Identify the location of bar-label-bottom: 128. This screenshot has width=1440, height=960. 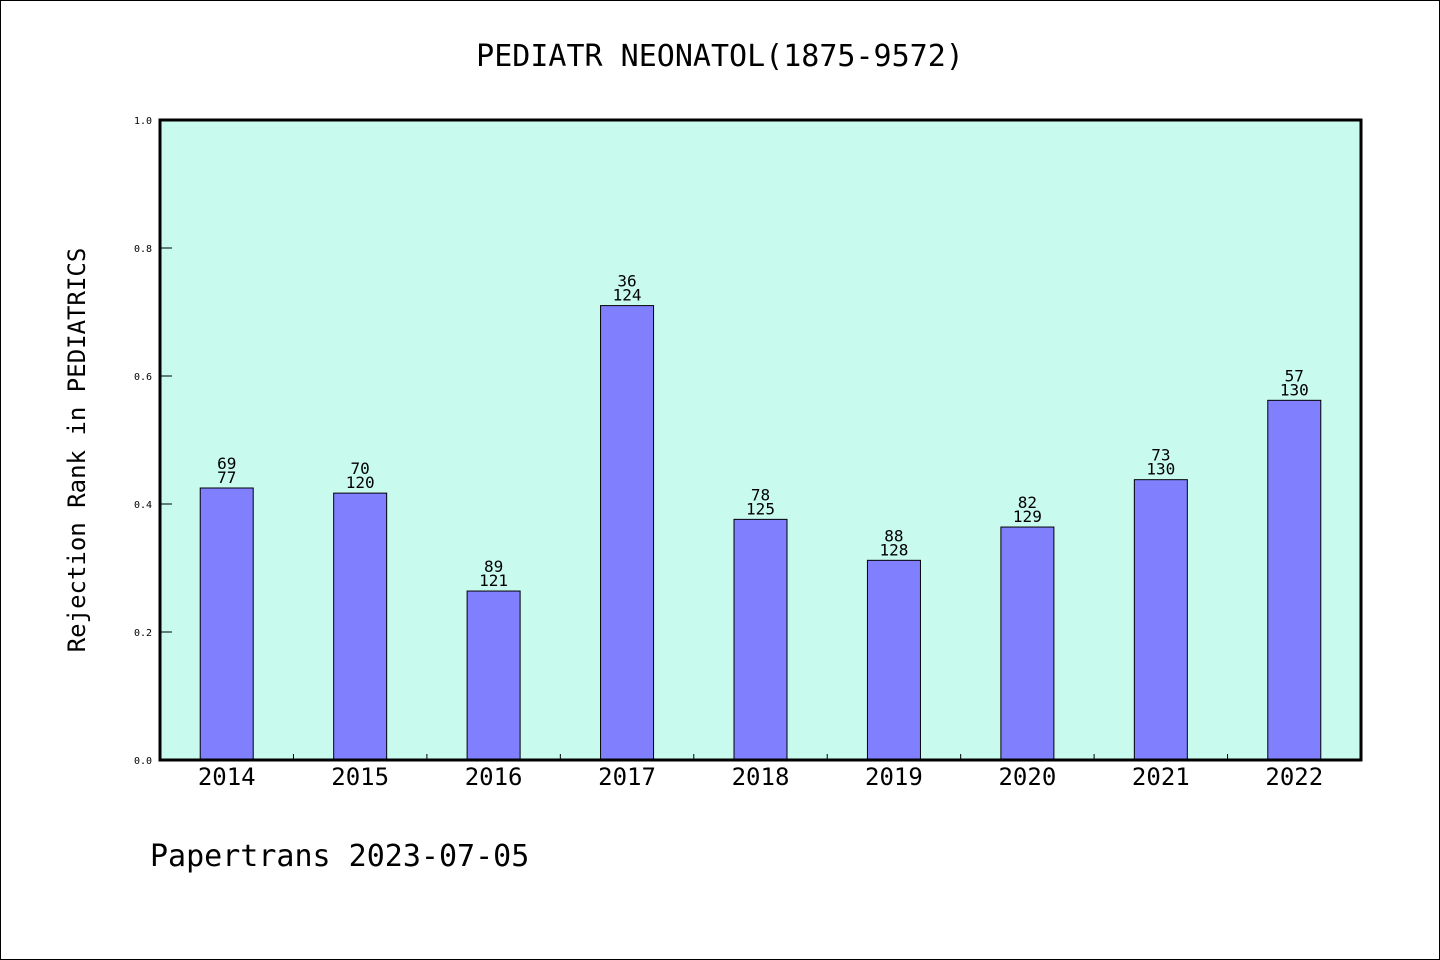
(893, 549).